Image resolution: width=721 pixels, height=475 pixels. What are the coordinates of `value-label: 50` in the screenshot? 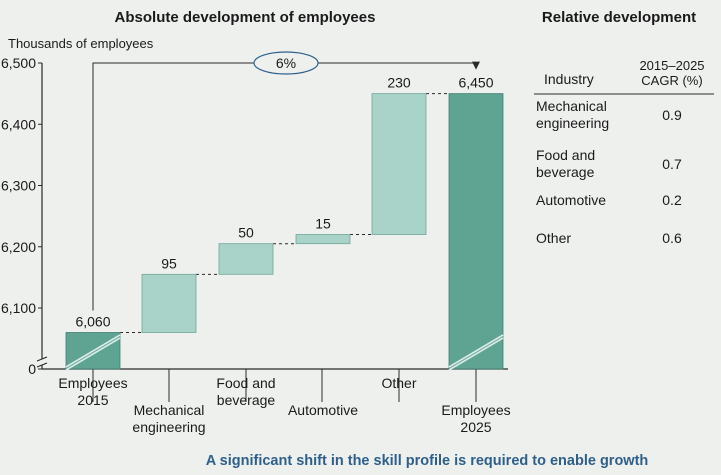 It's located at (246, 233).